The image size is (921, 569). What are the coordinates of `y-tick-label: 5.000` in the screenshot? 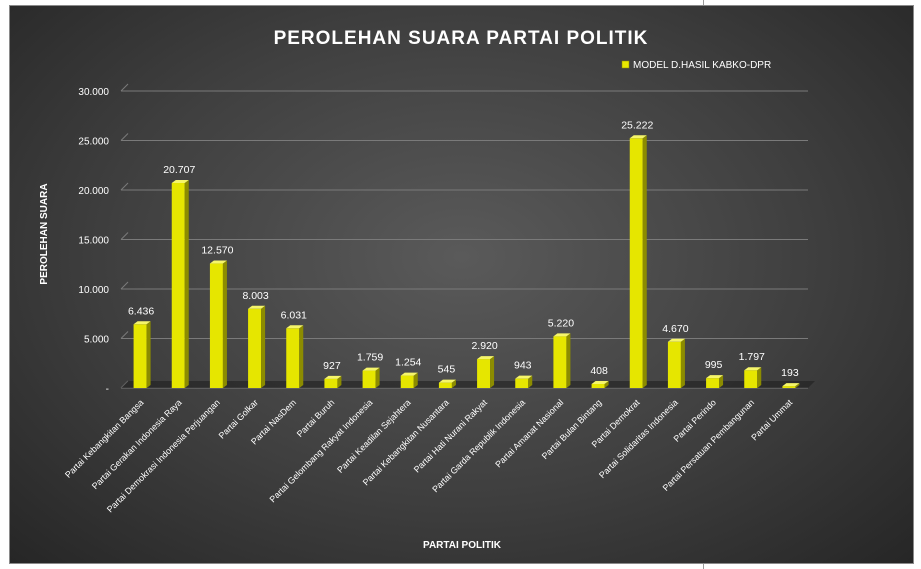 It's located at (96, 340).